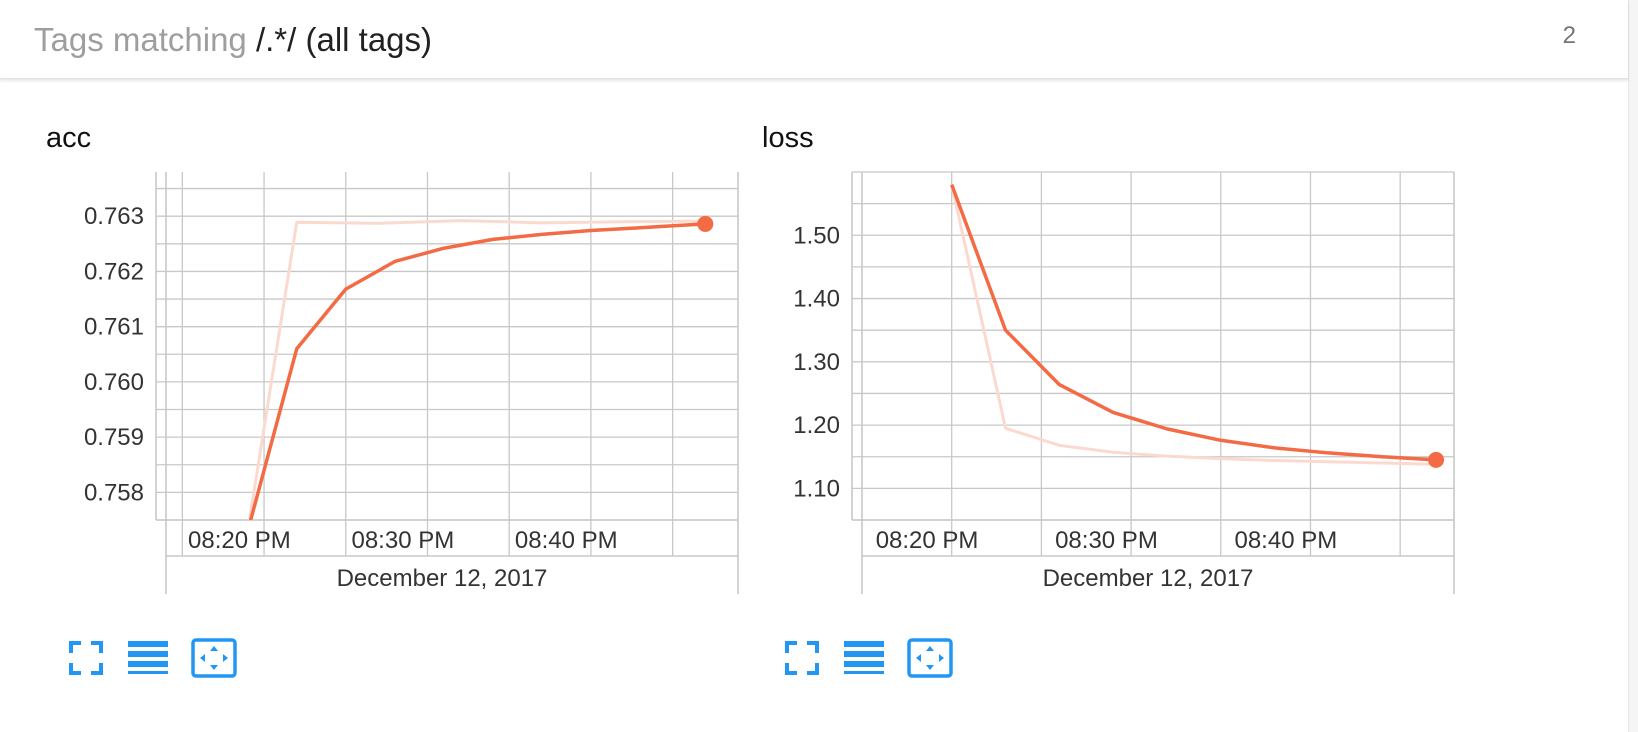 The image size is (1638, 732). I want to click on tag-group-header: Tags matching /.*/ (all tags) 2, so click(814, 39).